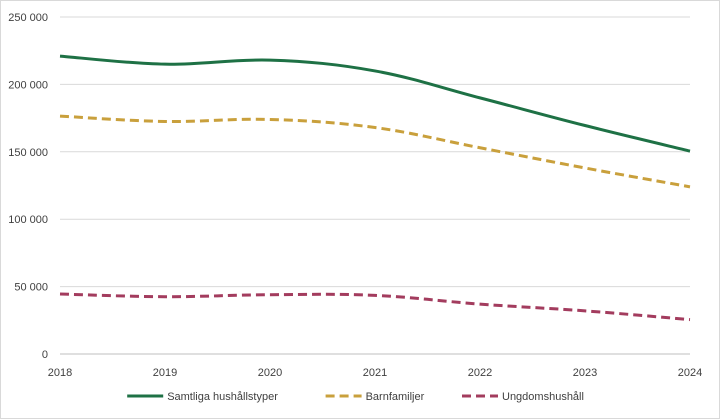  I want to click on x-tick-label: 2022, so click(480, 373).